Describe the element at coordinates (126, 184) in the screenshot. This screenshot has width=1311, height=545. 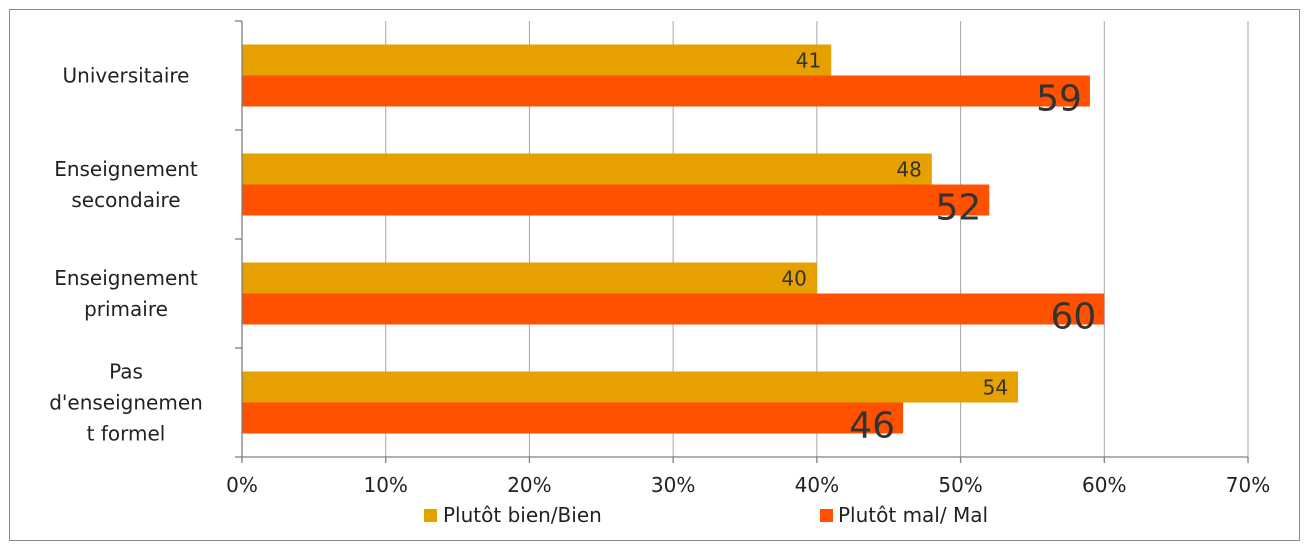
I see `category-label: Enseignement secondaire` at that location.